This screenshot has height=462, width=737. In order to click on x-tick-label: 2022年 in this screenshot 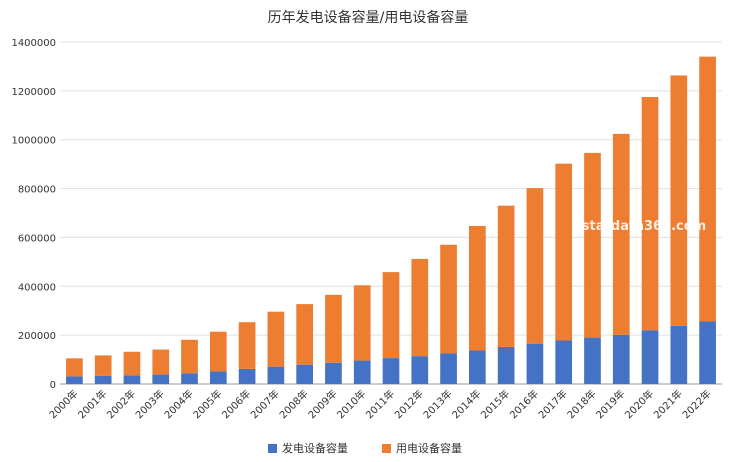, I will do `click(696, 404)`.